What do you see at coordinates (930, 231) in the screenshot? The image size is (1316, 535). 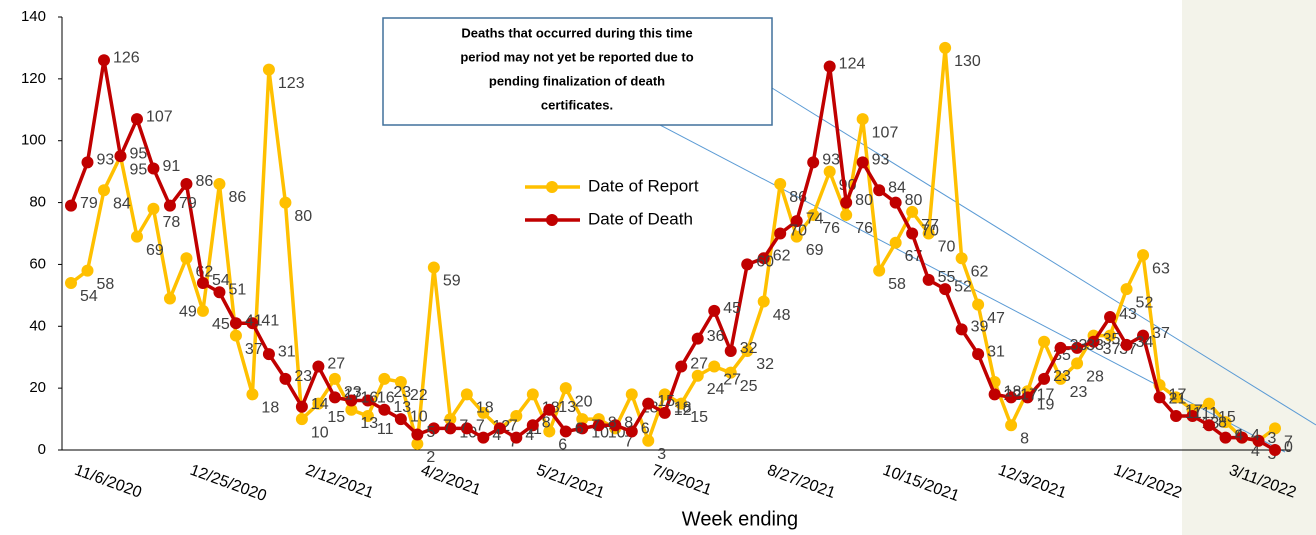 I see `data-label: 70` at bounding box center [930, 231].